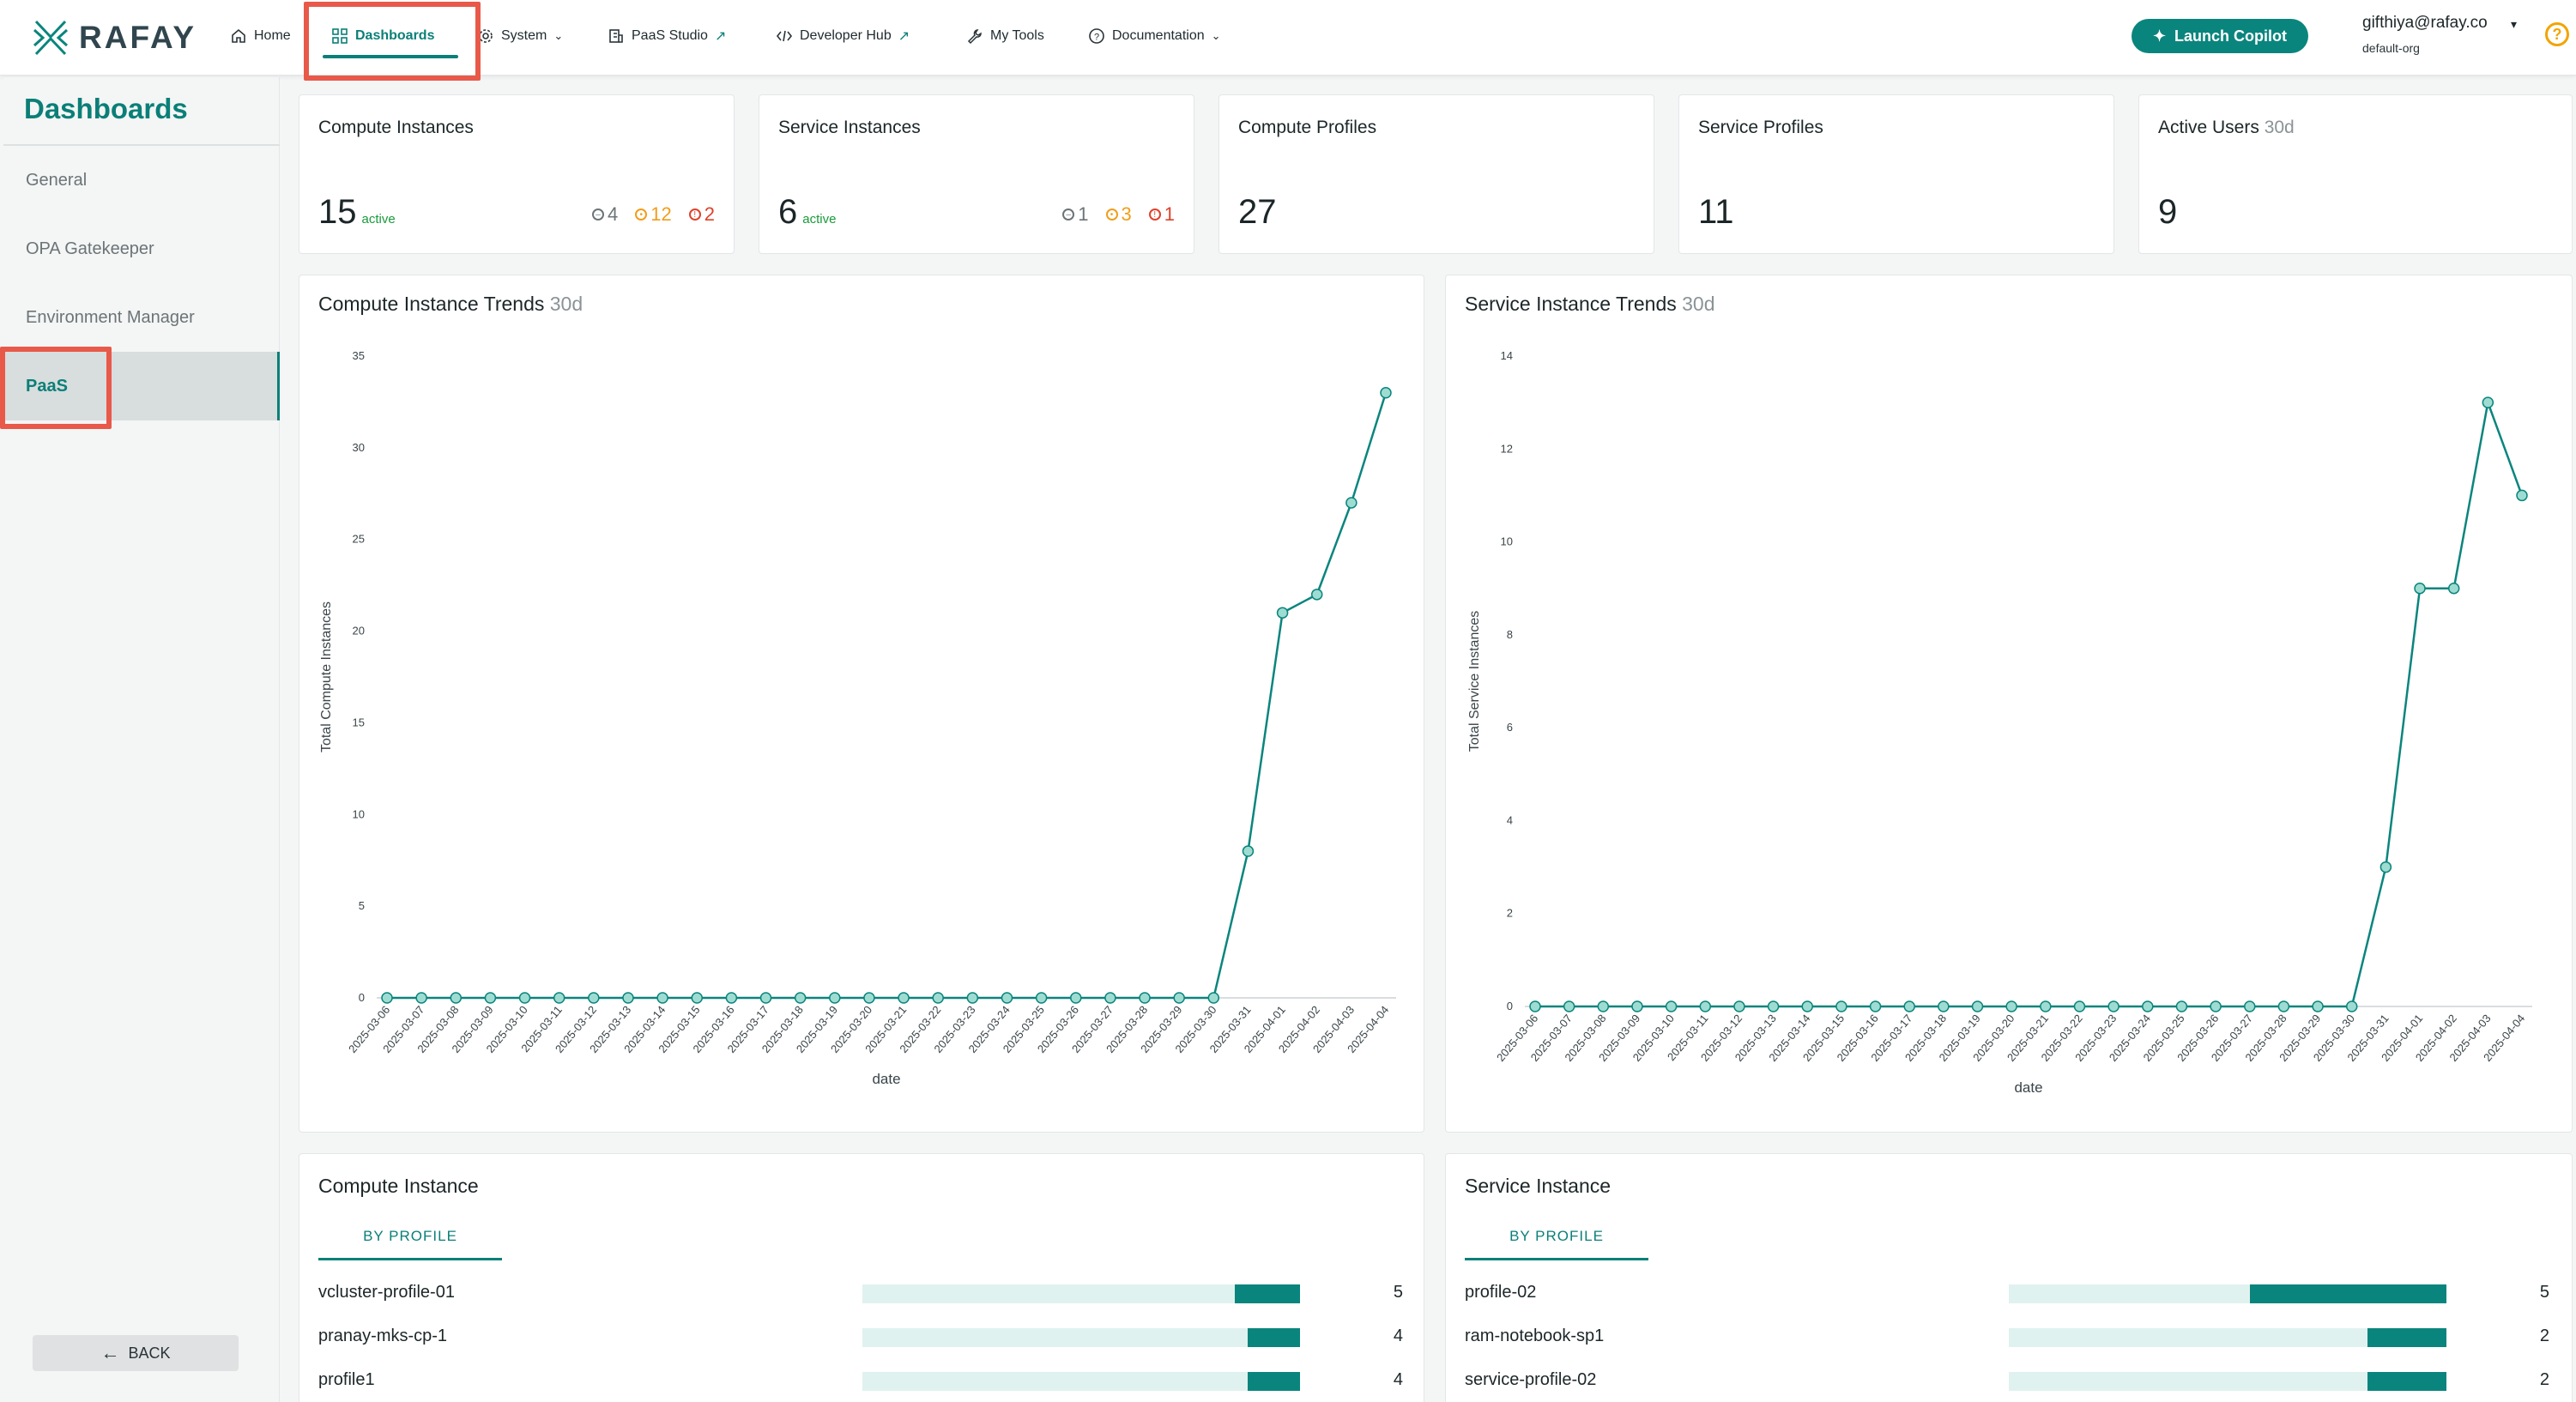 The height and width of the screenshot is (1402, 2576). Describe the element at coordinates (106, 108) in the screenshot. I see `sidebar-title: Dashboards` at that location.